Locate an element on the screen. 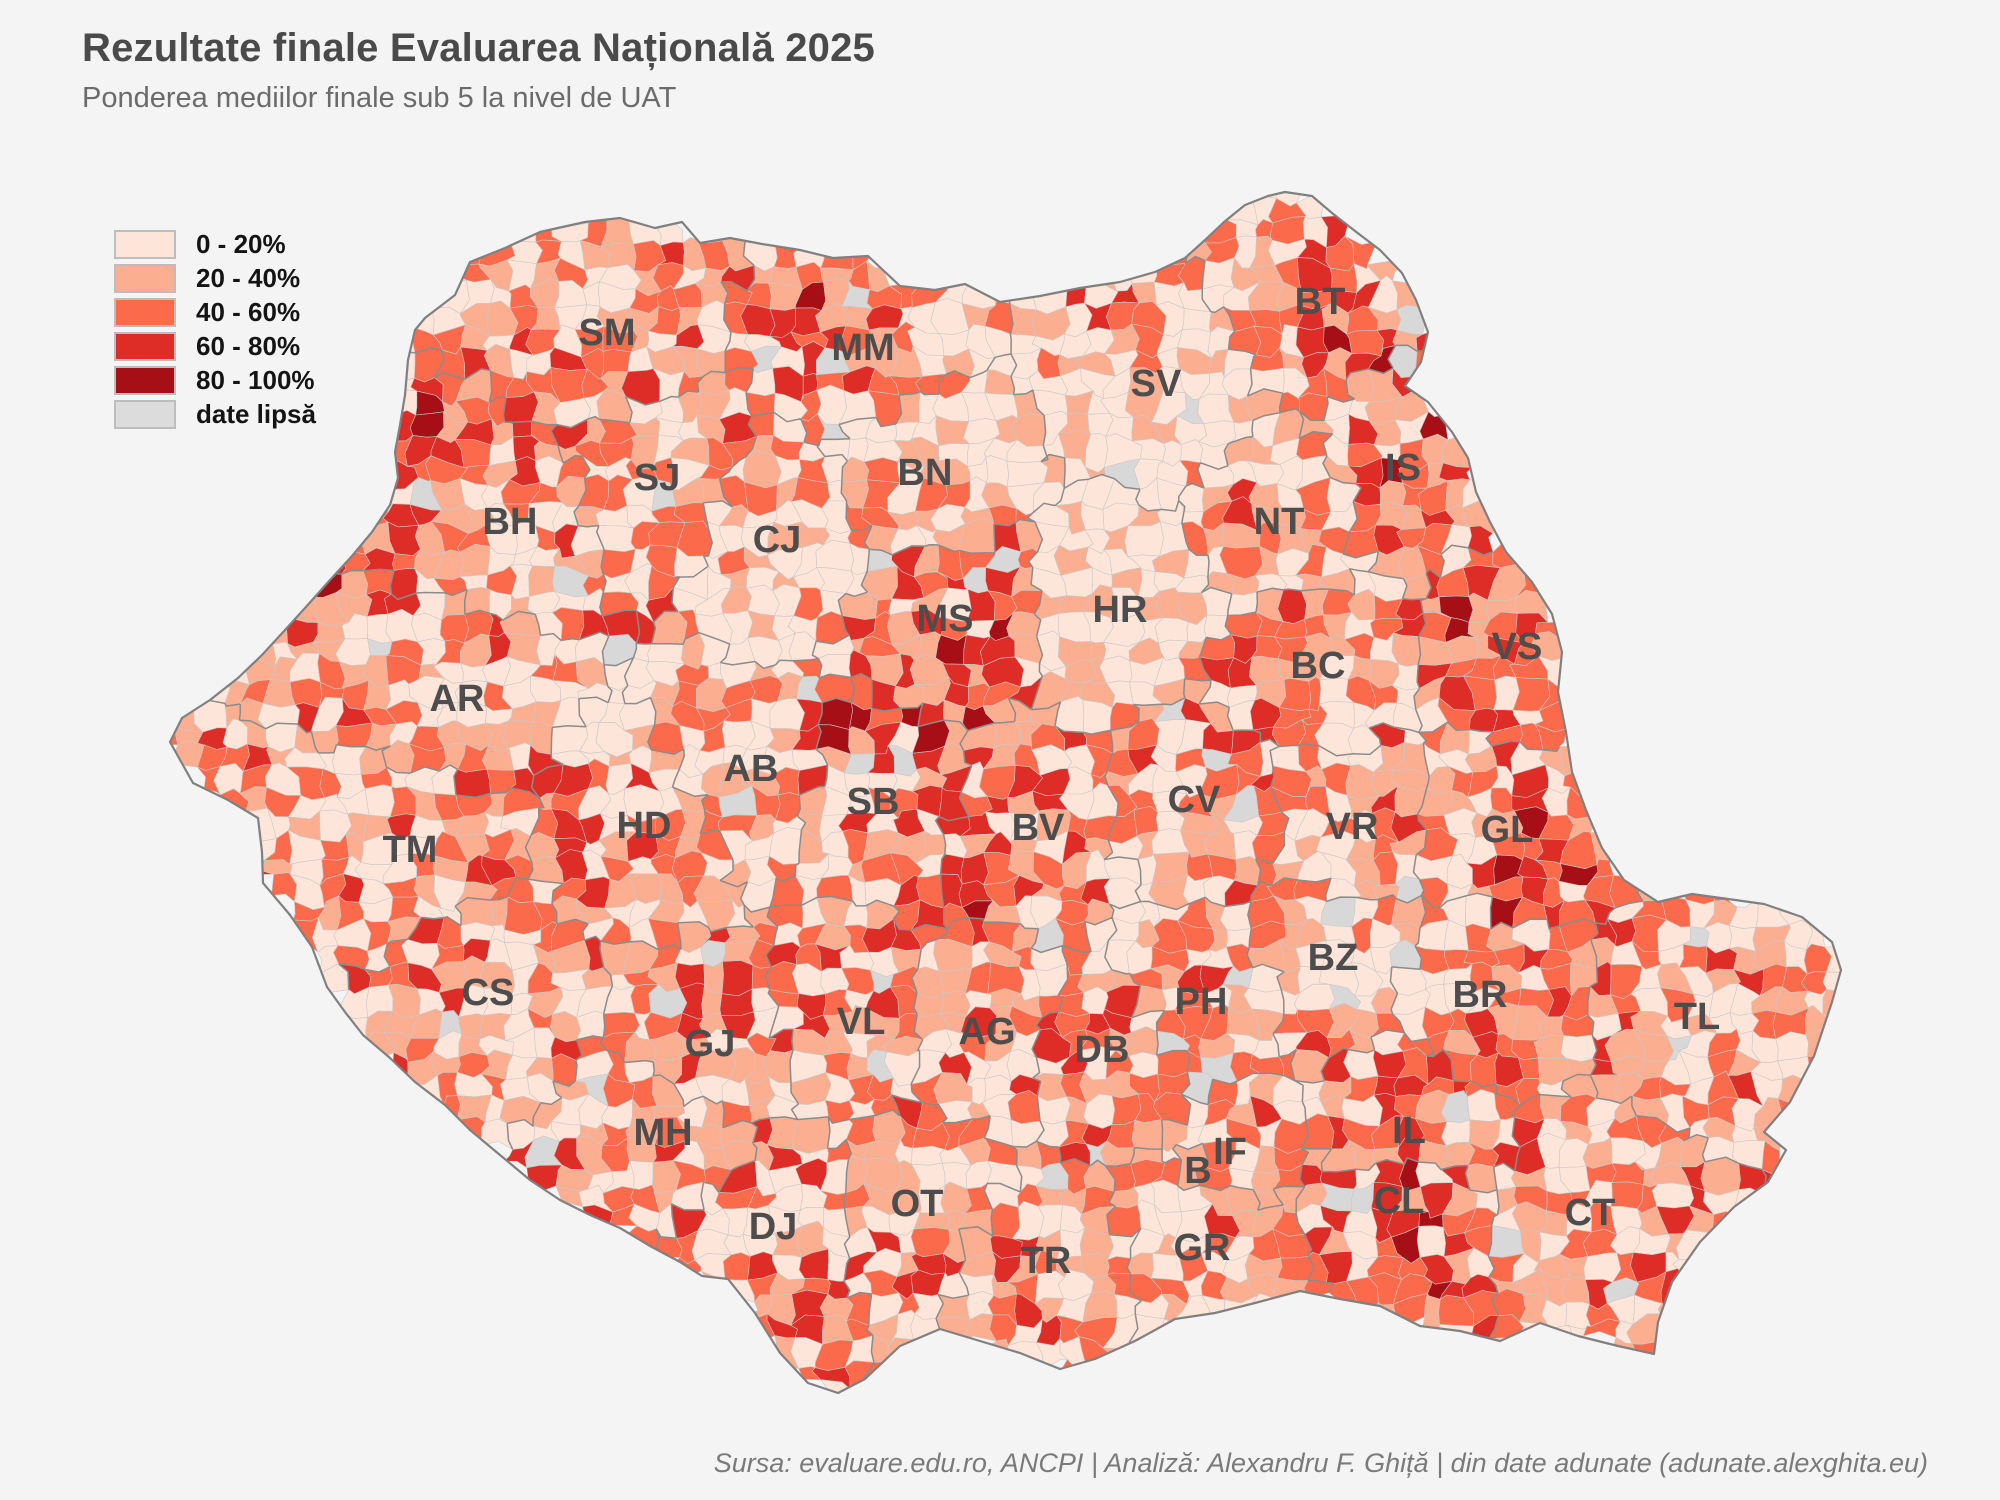 This screenshot has height=1500, width=2000. legend-item-label: 40 - 60% is located at coordinates (248, 311).